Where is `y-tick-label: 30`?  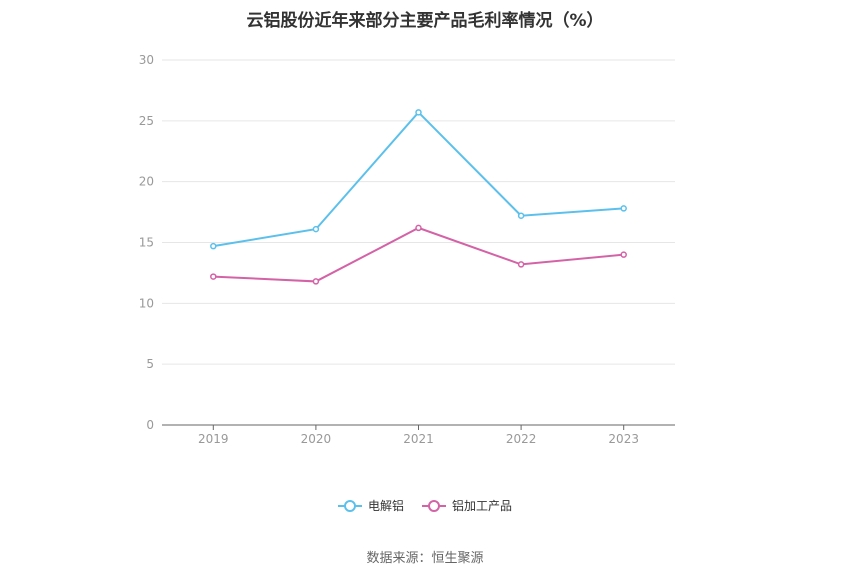
y-tick-label: 30 is located at coordinates (146, 60).